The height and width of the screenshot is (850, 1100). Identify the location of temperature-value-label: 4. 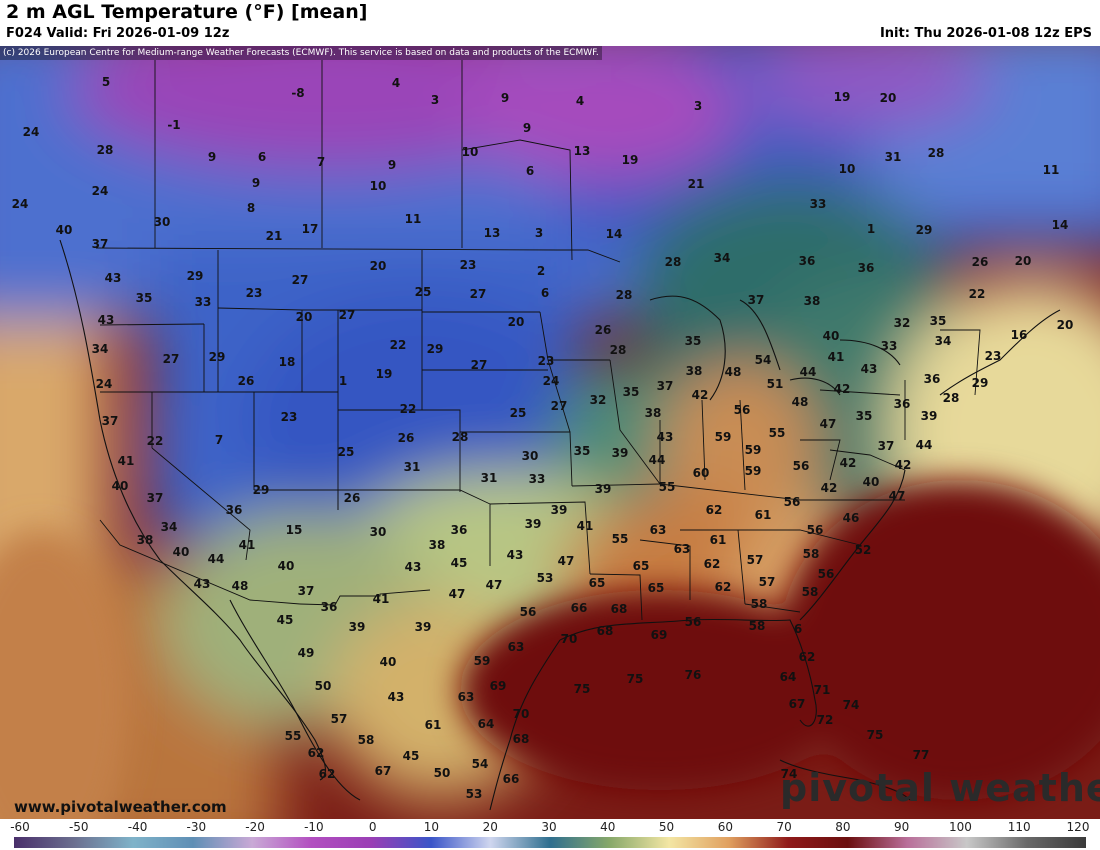
(580, 101).